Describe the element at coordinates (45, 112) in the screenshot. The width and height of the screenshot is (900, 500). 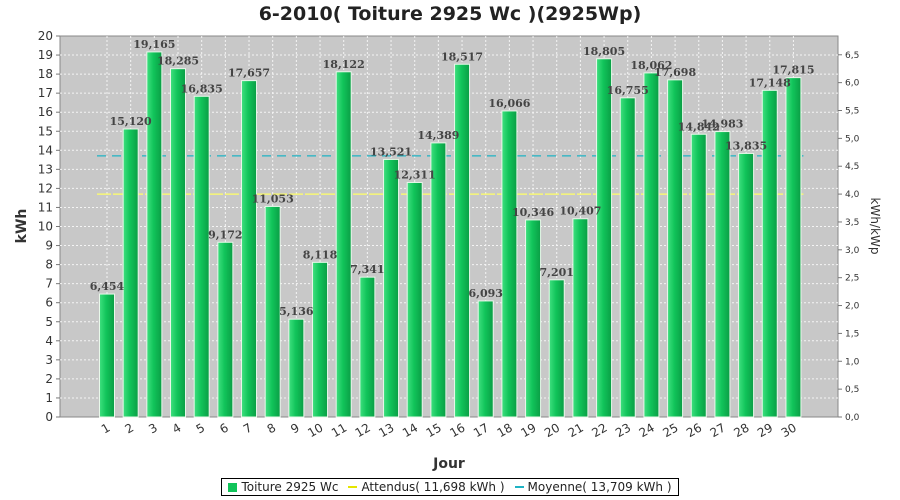
I see `y-tick-label: 16` at that location.